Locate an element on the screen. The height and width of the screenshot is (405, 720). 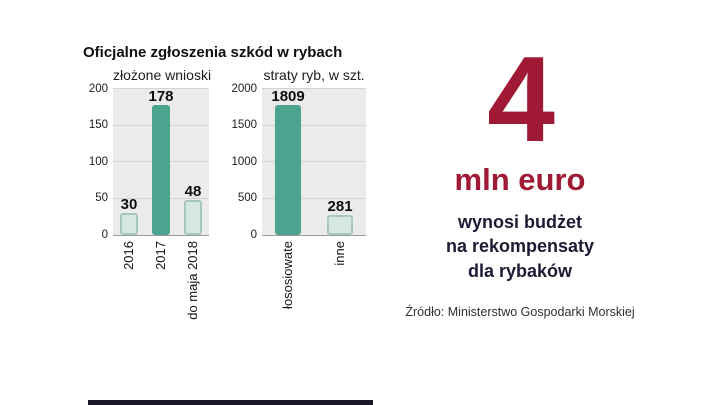
y-tick-label: 500 is located at coordinates (247, 197).